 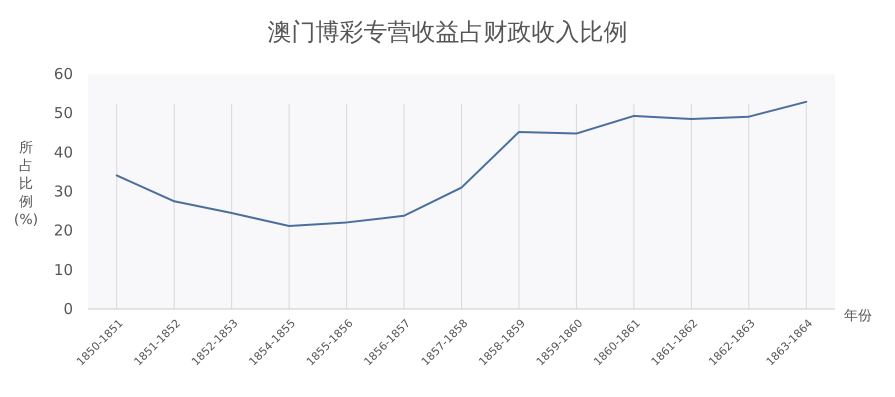 I want to click on chart-title: 澳门博彩专营收益占财政收入比例, so click(x=448, y=32).